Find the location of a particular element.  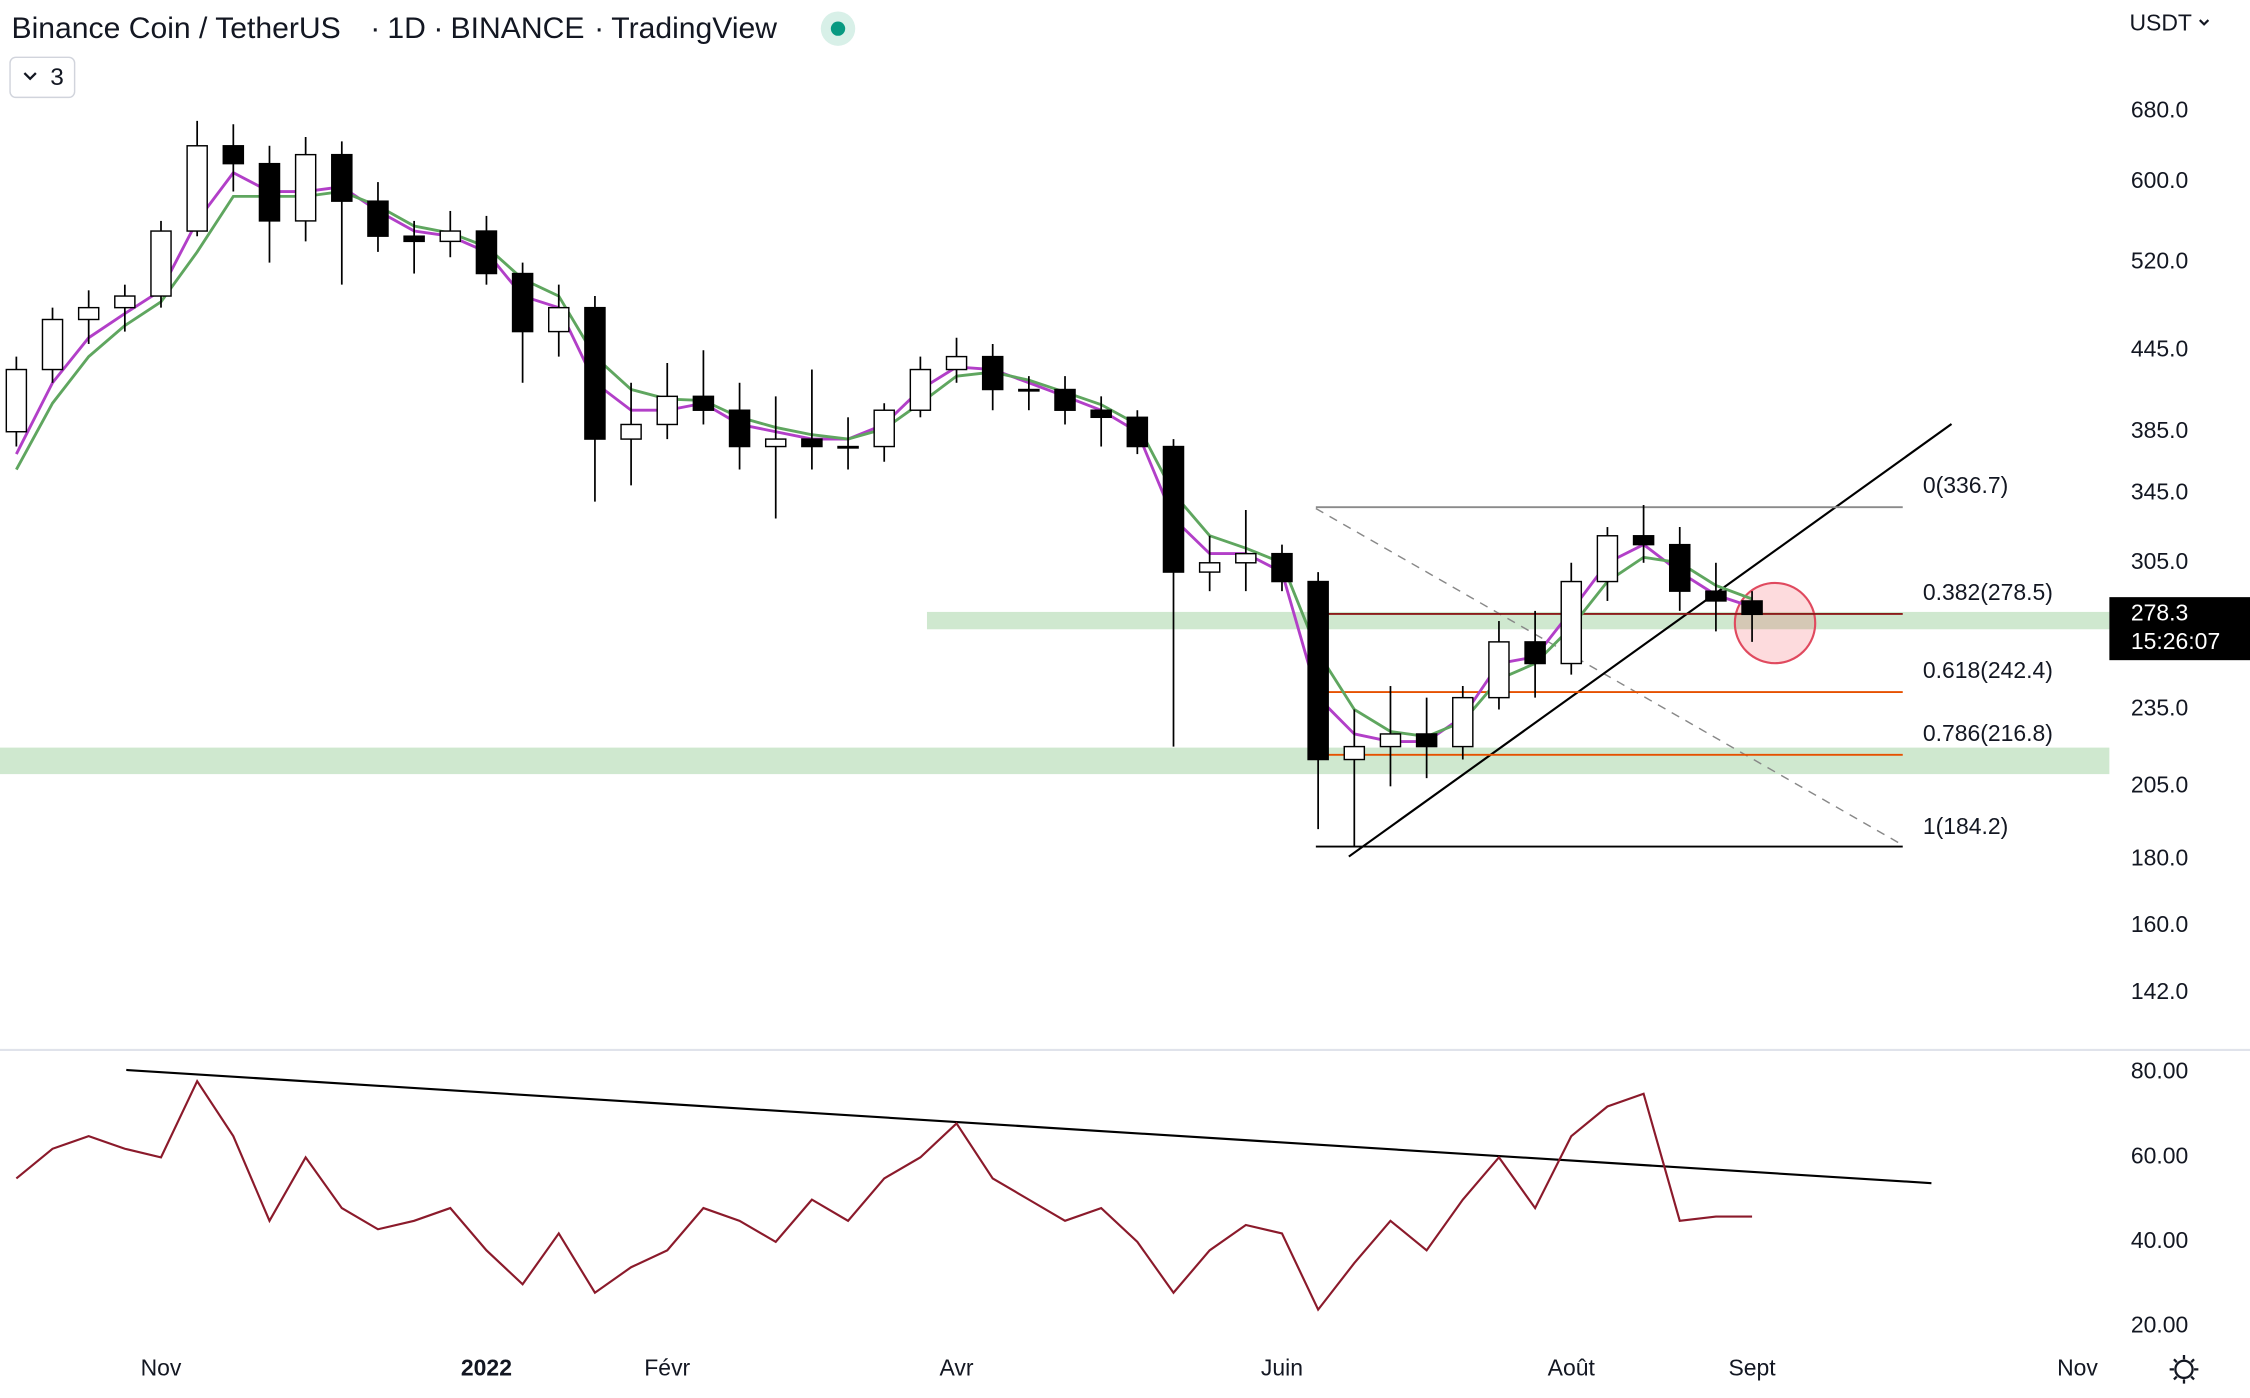

y-tick-label: 142.0 is located at coordinates (2159, 991).